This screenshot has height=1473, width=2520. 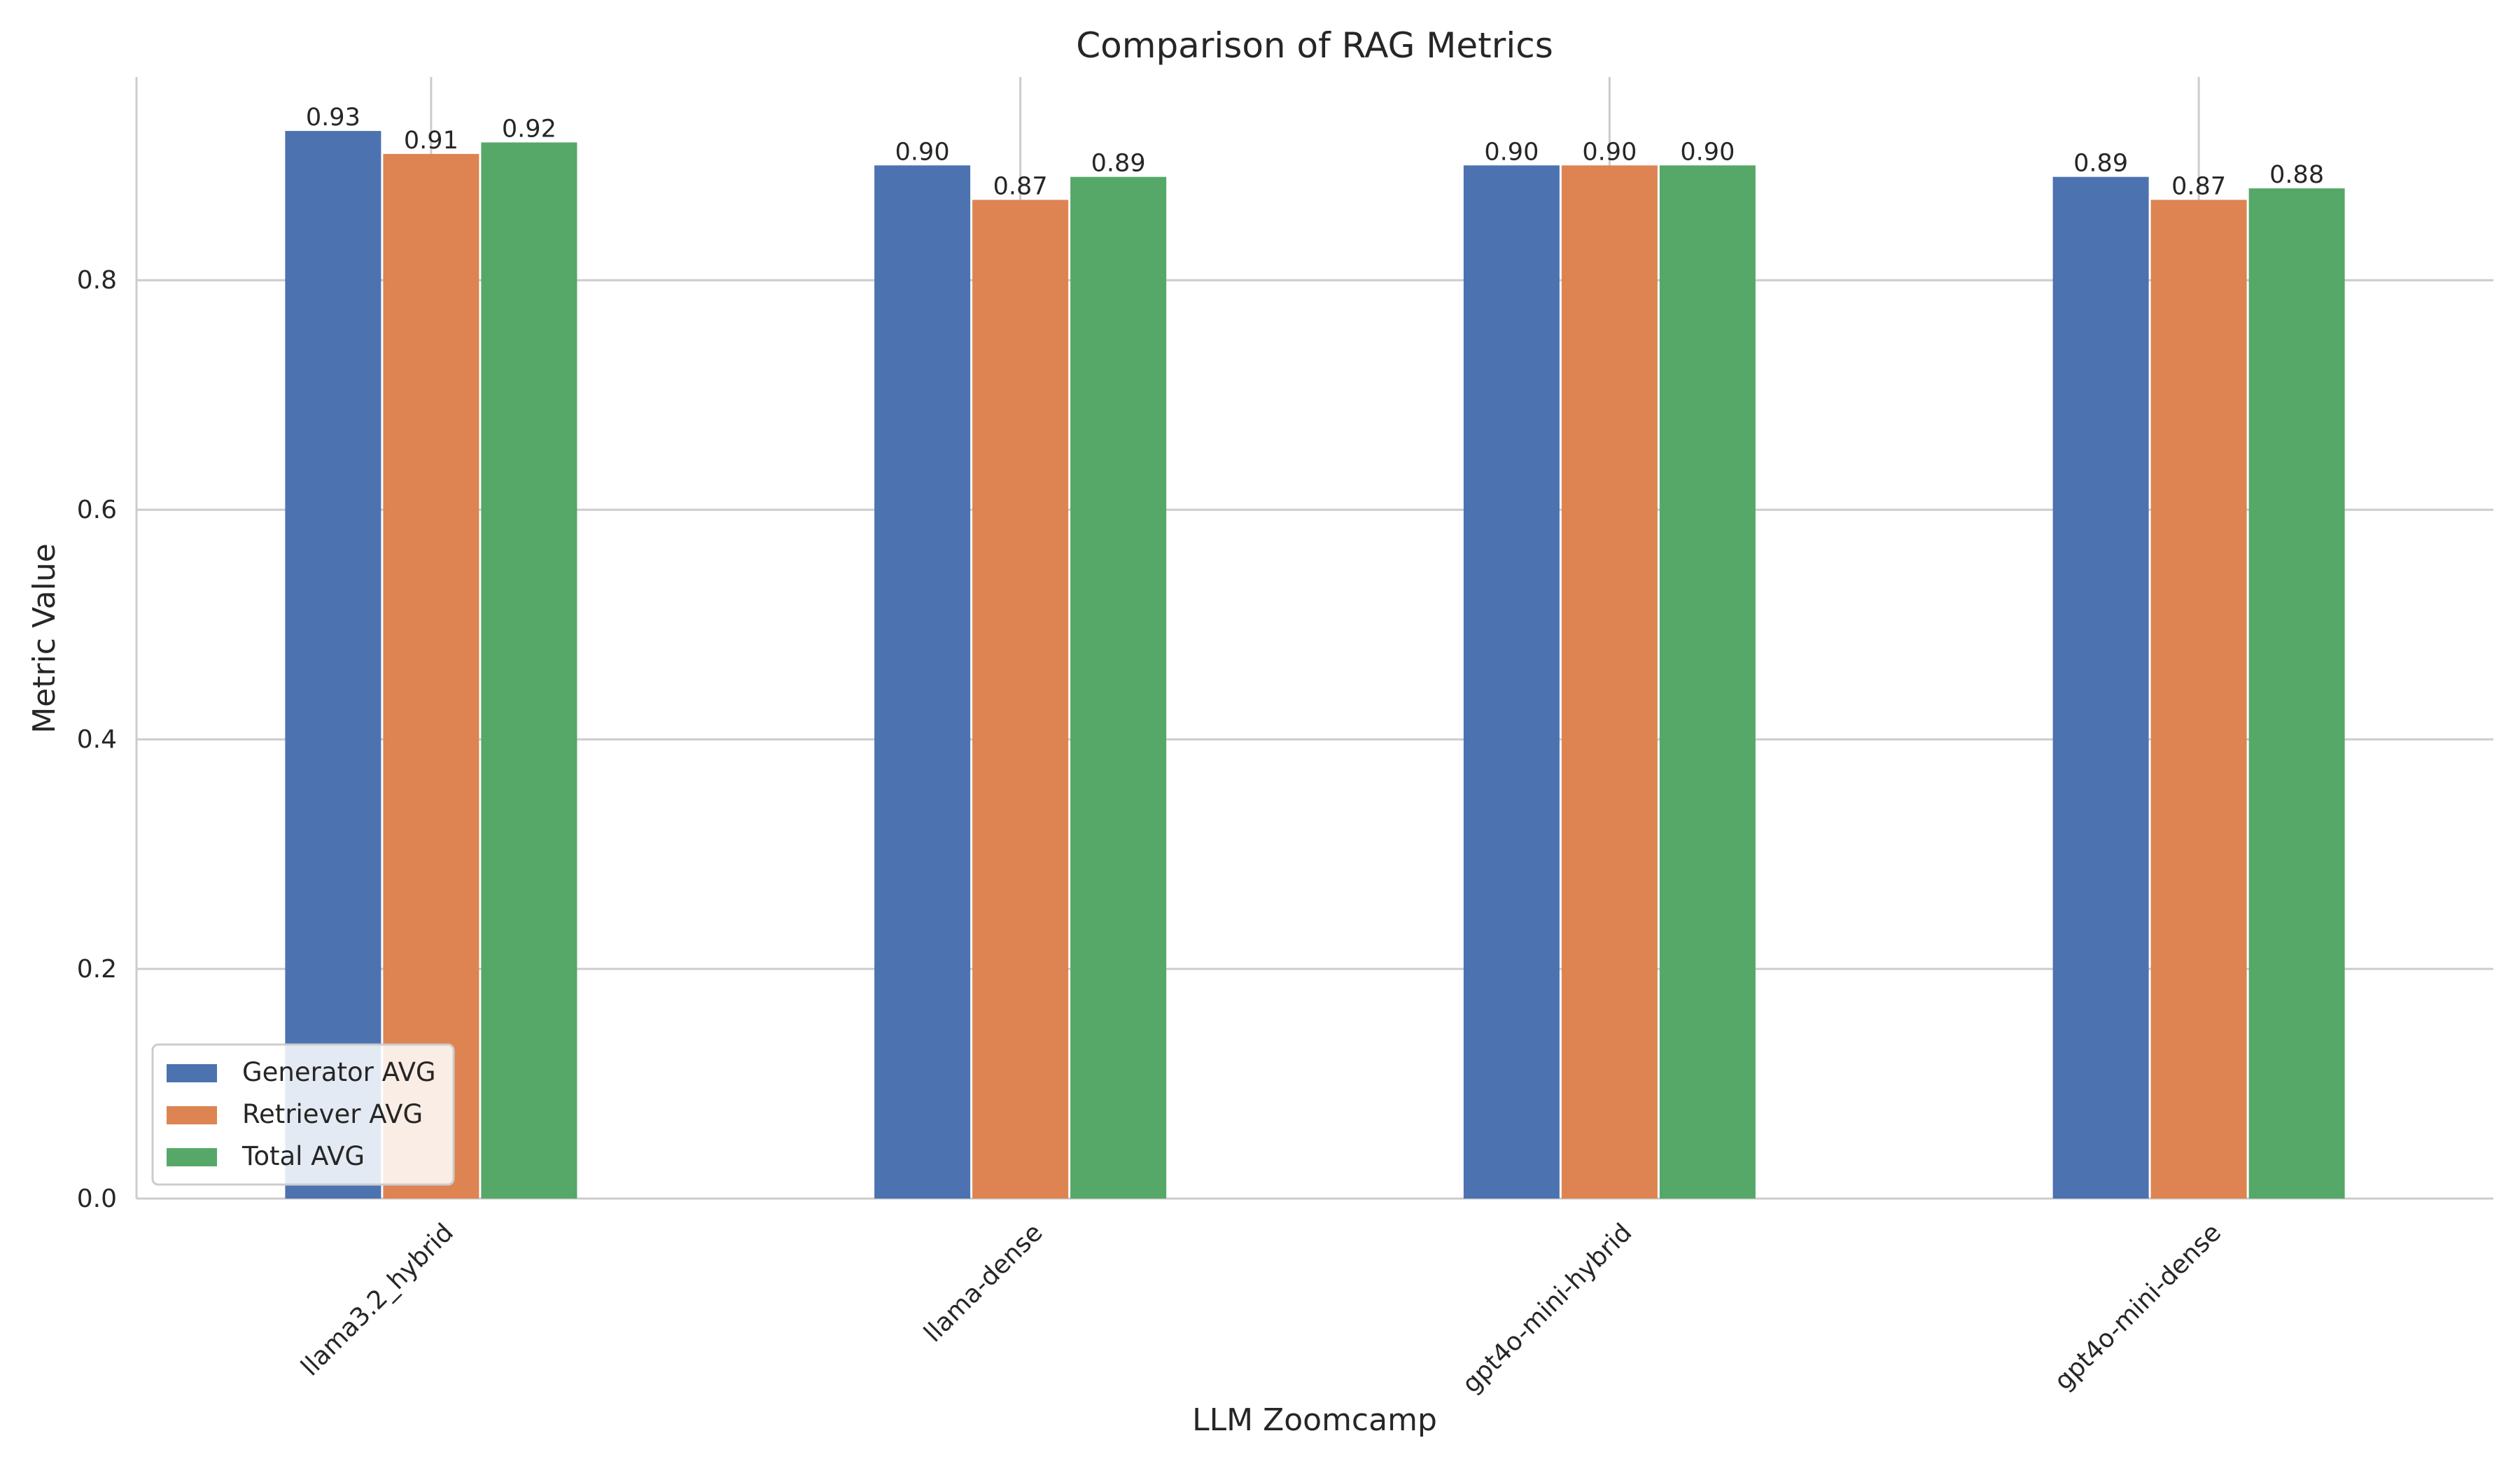 I want to click on x-tick-label: llama3.2_hybrid, so click(x=376, y=1299).